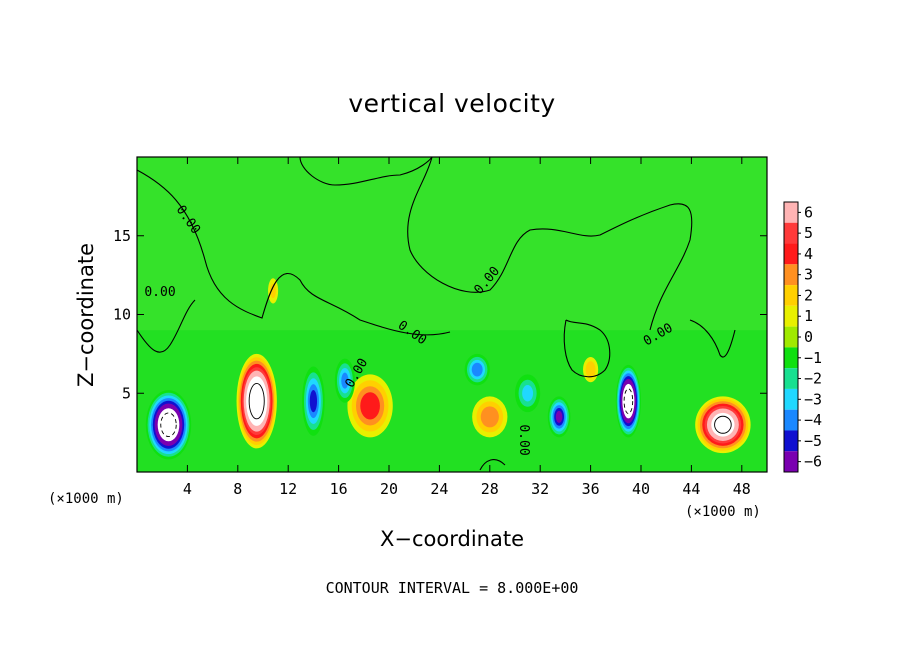 The image size is (904, 654). What do you see at coordinates (802, 337) in the screenshot?
I see `colorbar: 6 5 4 3 2 1 0 −1 −2 −3 −4 −5 −6` at bounding box center [802, 337].